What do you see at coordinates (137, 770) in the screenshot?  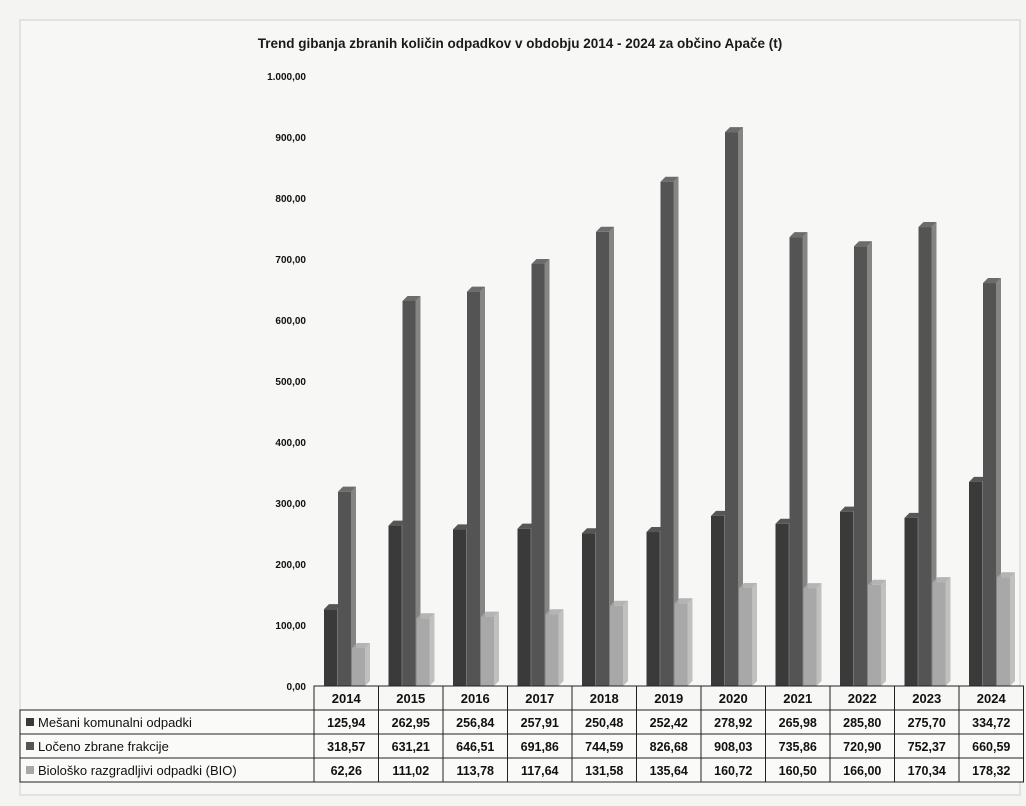 I see `series-name: Biološko razgradljivi odpadki (BIO)` at bounding box center [137, 770].